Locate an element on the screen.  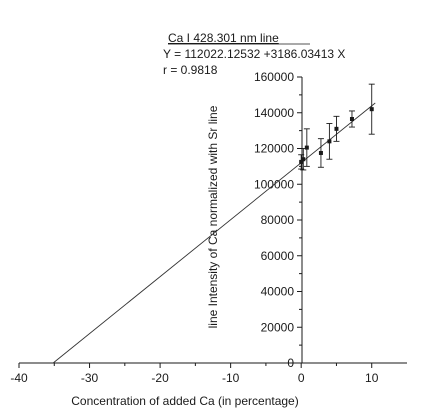
x-tick-label: -10 is located at coordinates (231, 378).